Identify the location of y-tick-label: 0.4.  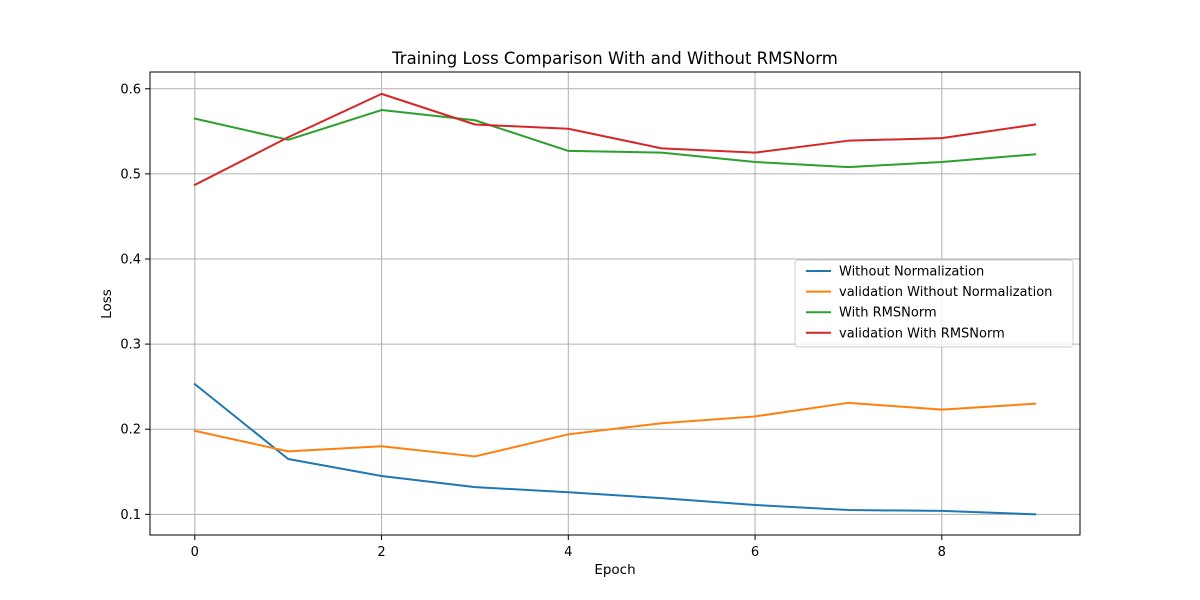
(130, 259).